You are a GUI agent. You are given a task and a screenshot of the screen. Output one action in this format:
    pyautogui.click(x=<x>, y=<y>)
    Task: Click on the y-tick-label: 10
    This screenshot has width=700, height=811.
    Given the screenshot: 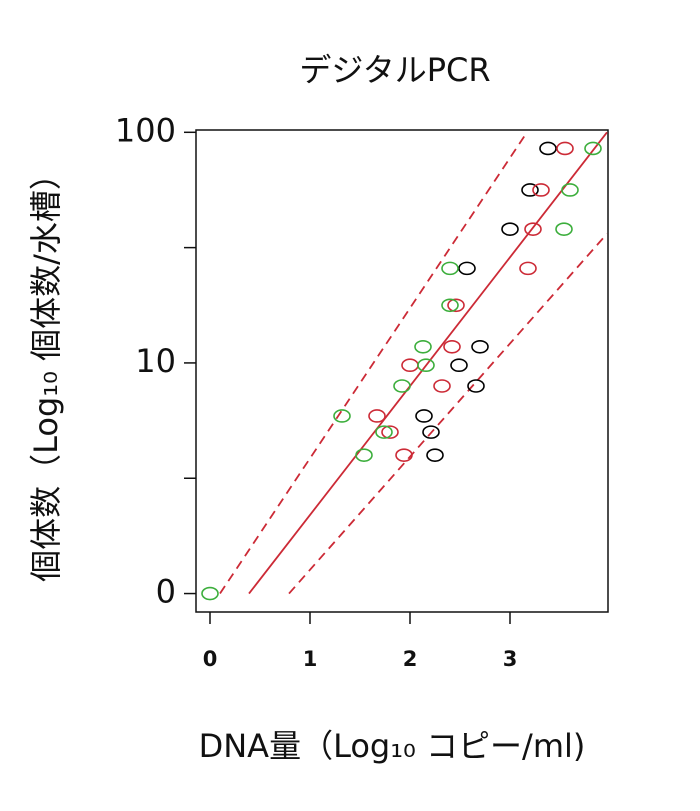 What is the action you would take?
    pyautogui.click(x=155, y=361)
    